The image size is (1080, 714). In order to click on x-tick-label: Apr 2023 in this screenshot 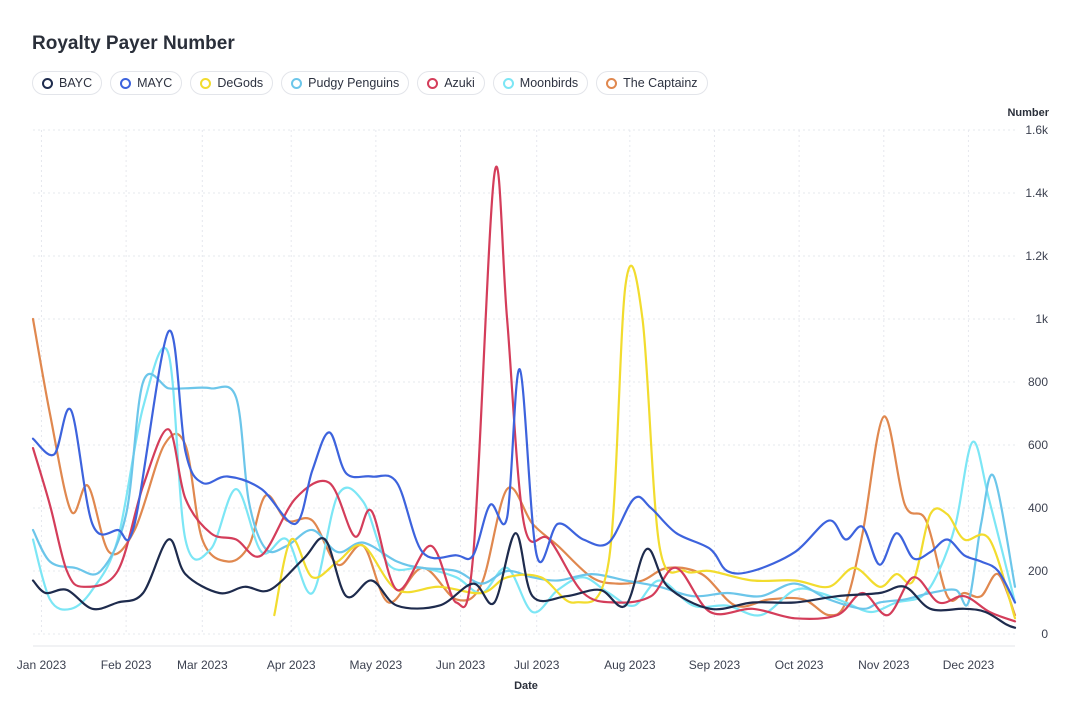, I will do `click(291, 665)`.